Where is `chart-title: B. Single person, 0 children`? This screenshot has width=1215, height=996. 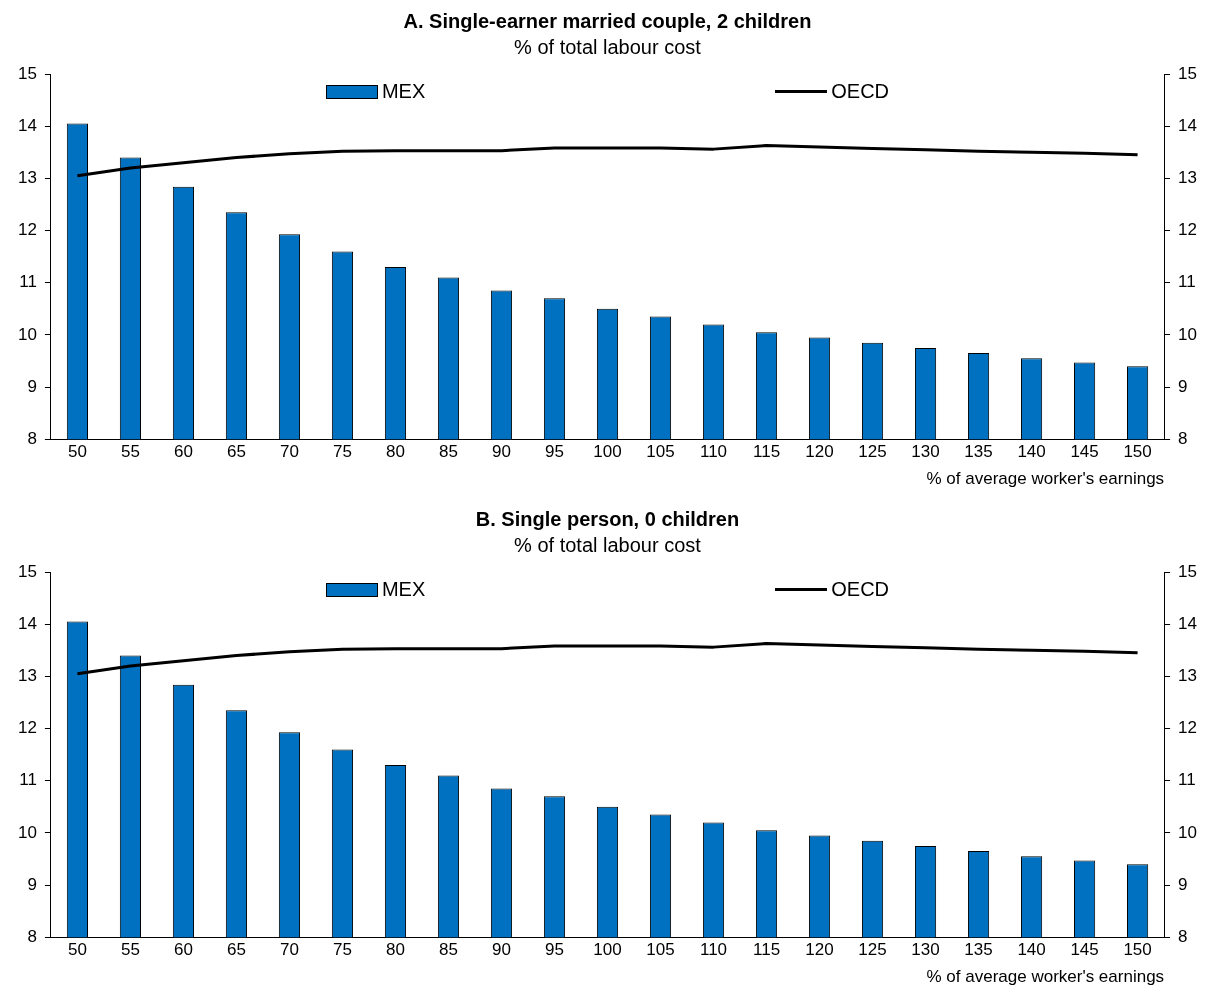
chart-title: B. Single person, 0 children is located at coordinates (607, 518).